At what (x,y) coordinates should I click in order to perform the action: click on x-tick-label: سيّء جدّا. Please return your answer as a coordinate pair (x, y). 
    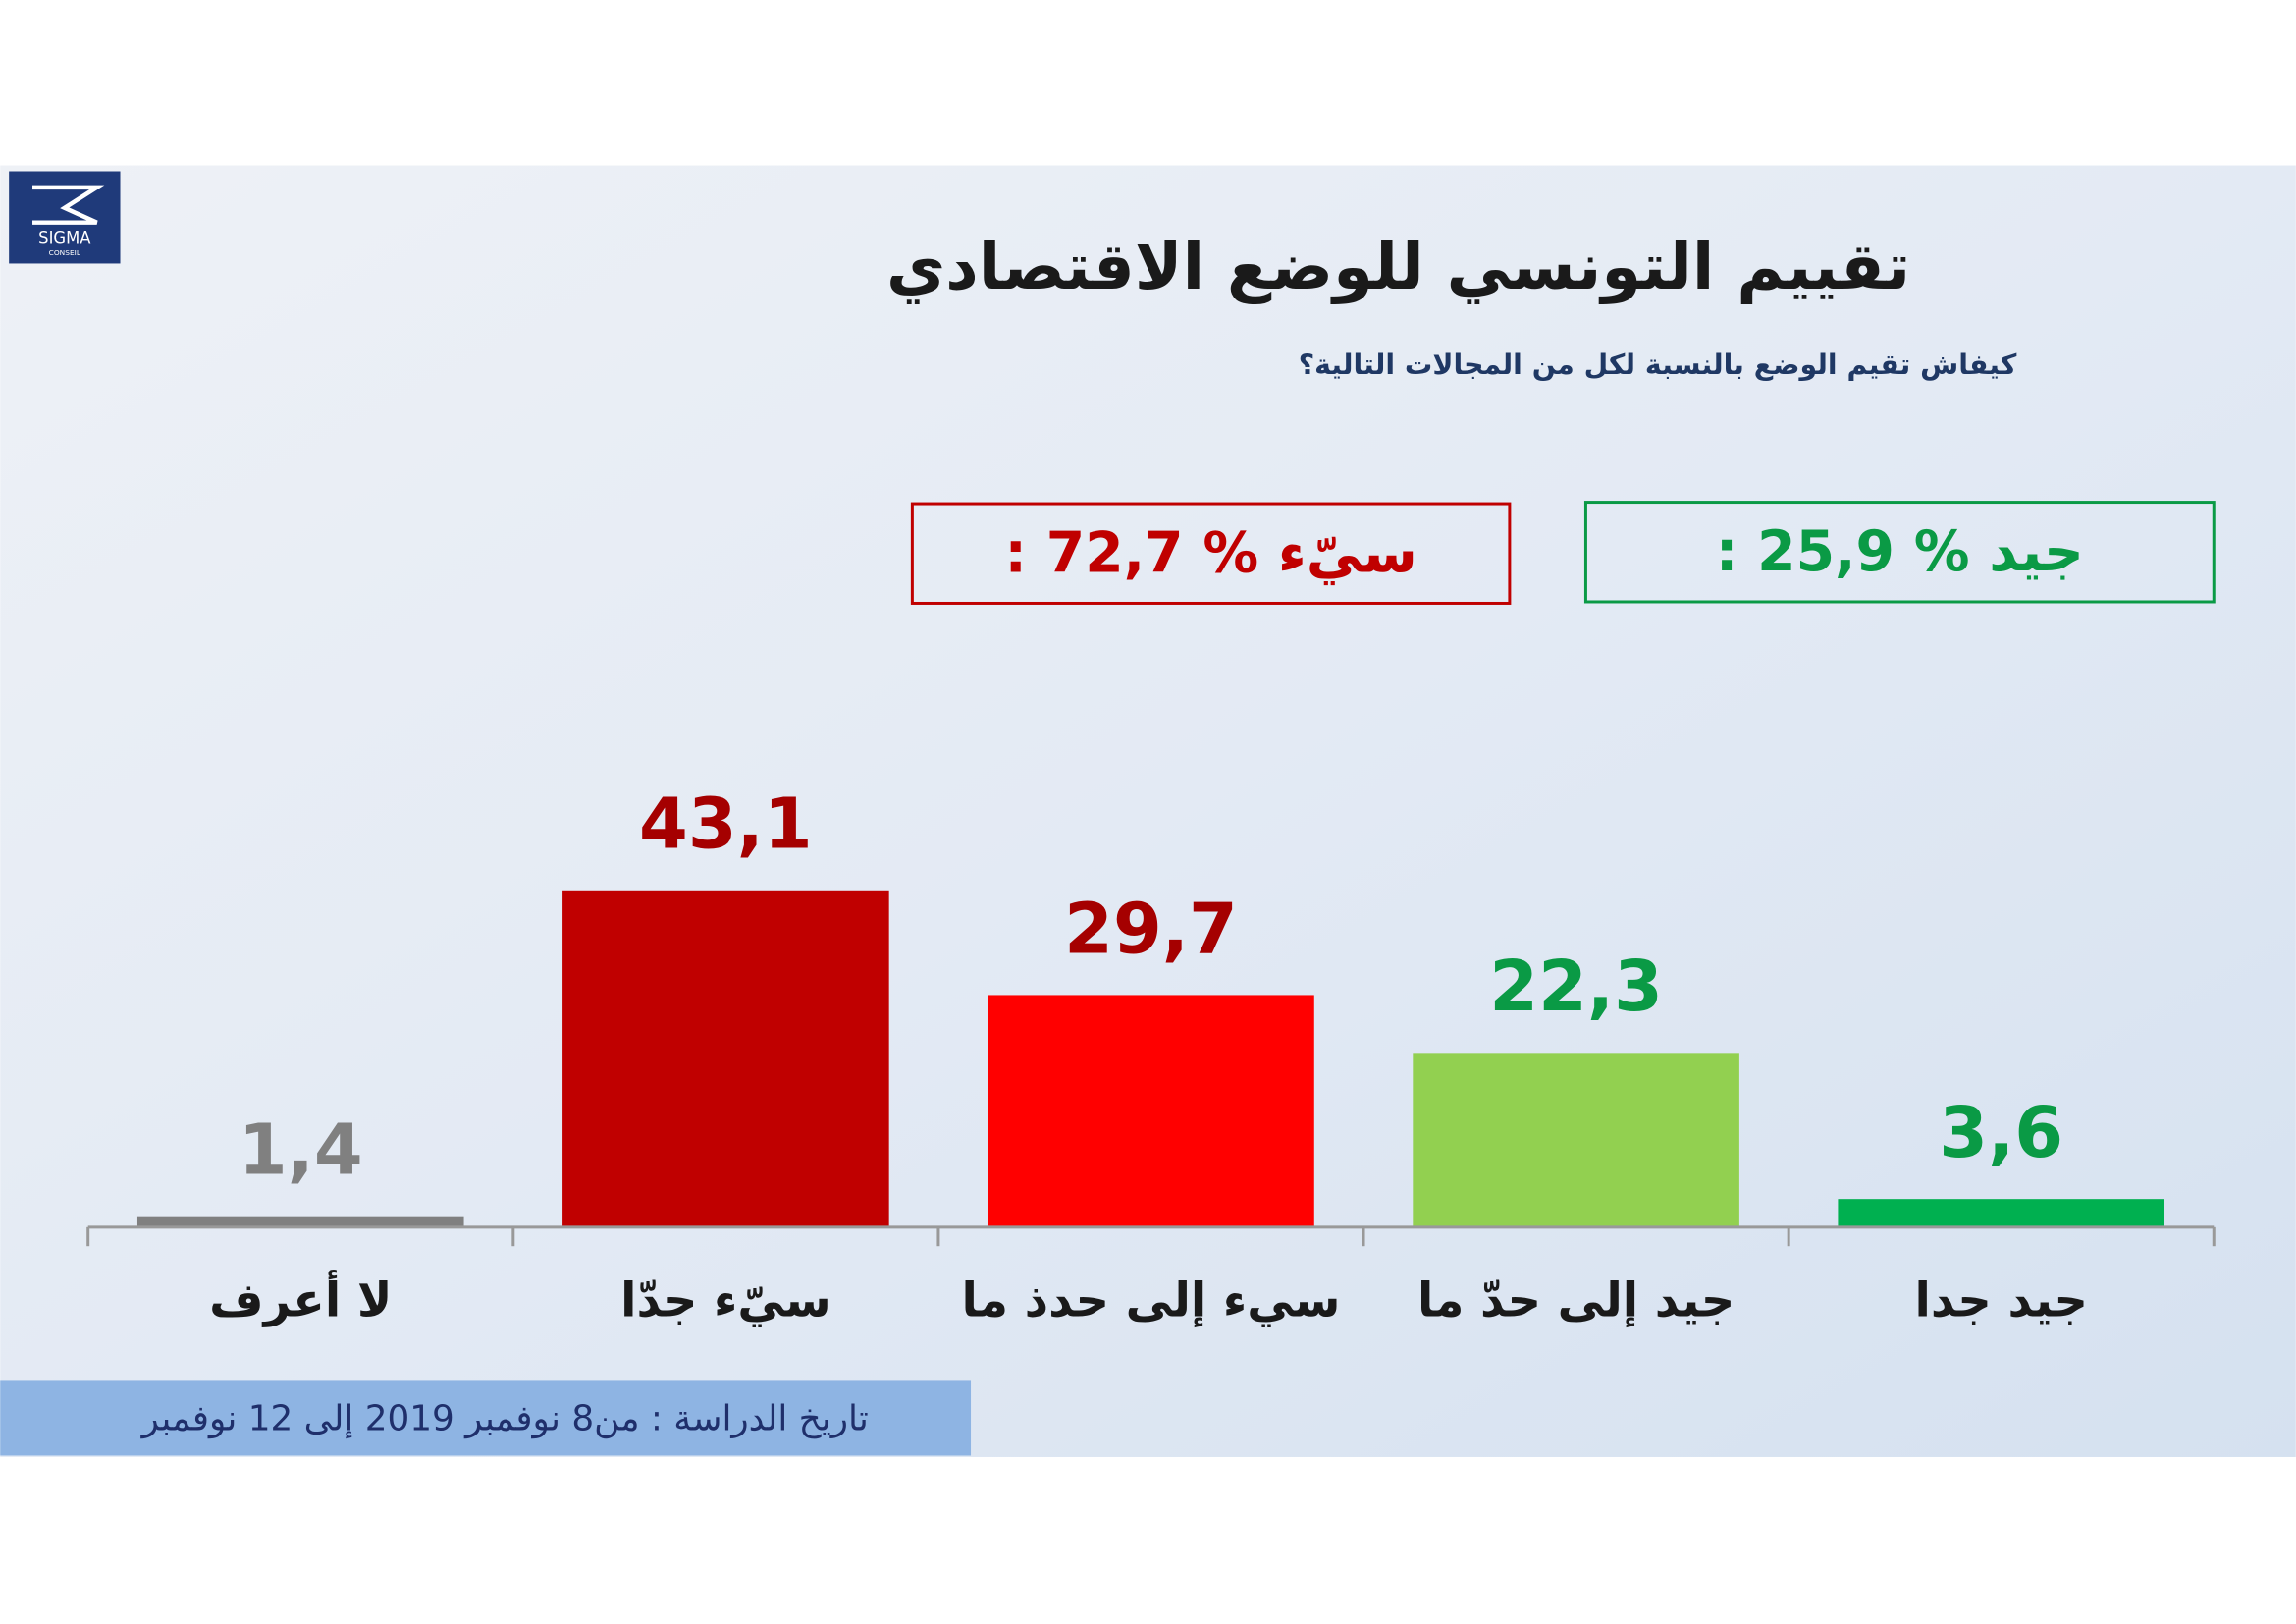
    Looking at the image, I should click on (726, 1300).